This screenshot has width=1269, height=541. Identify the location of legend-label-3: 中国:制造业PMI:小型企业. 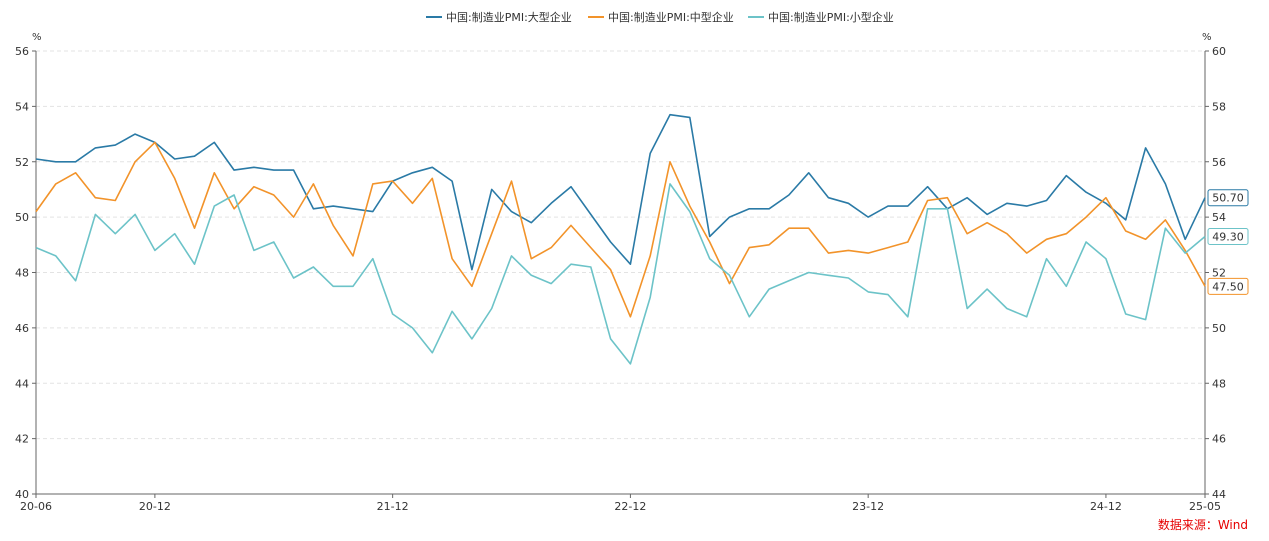
(831, 17).